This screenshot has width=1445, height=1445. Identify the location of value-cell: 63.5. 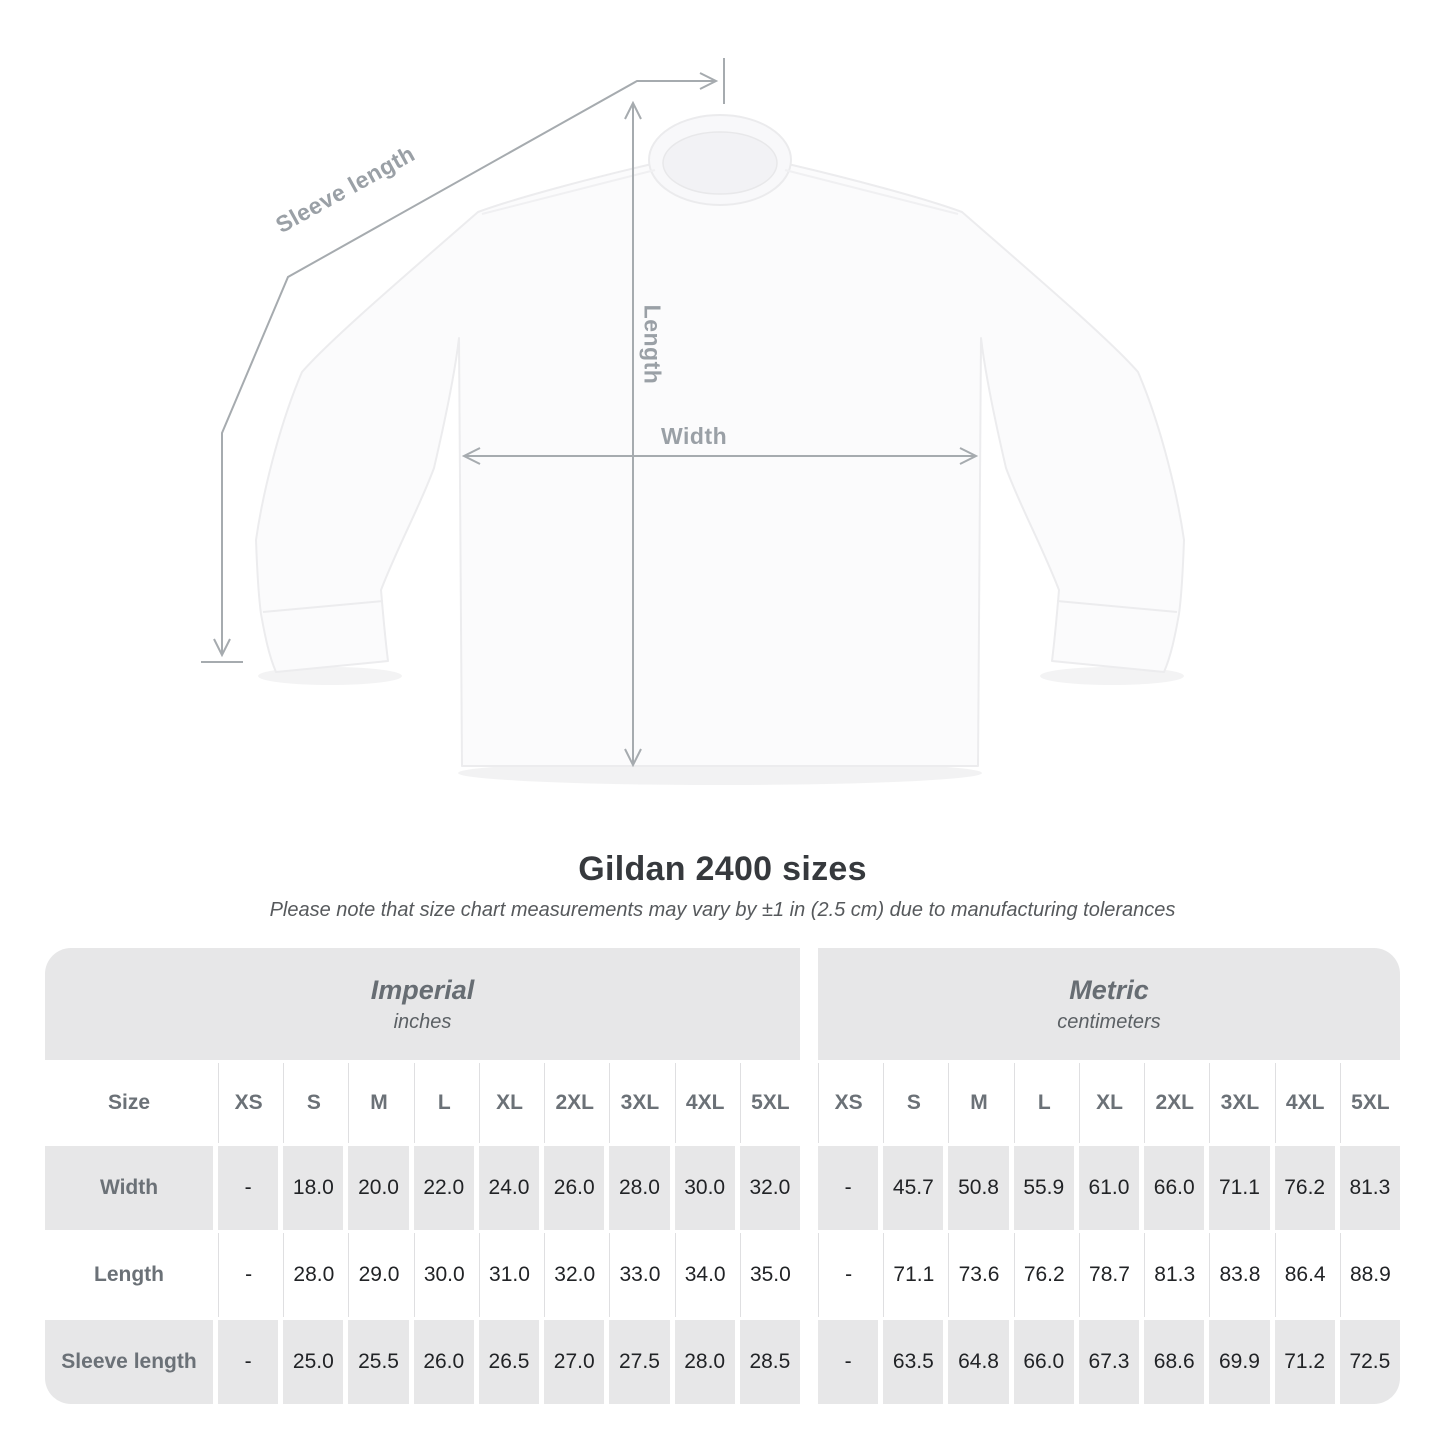
(913, 1362).